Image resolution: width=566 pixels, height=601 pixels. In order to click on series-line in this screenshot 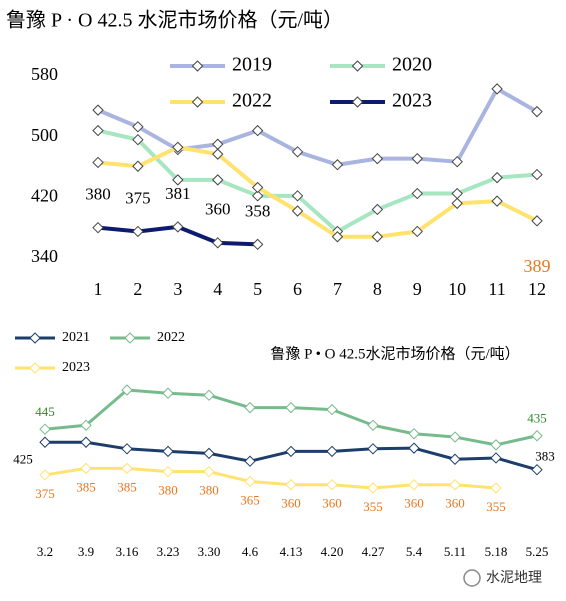, I will do `click(291, 417)`.